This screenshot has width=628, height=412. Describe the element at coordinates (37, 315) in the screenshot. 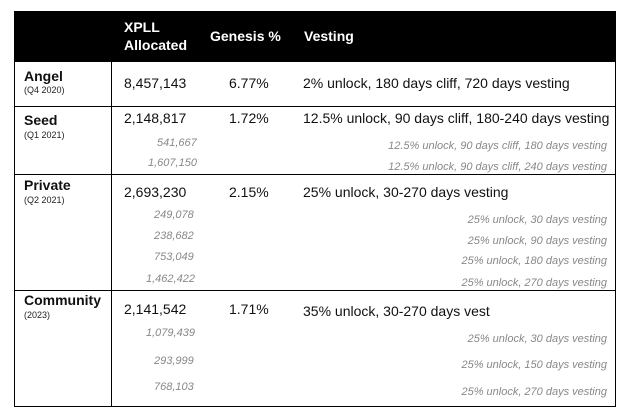

I see `row-date-community: (2023)` at that location.